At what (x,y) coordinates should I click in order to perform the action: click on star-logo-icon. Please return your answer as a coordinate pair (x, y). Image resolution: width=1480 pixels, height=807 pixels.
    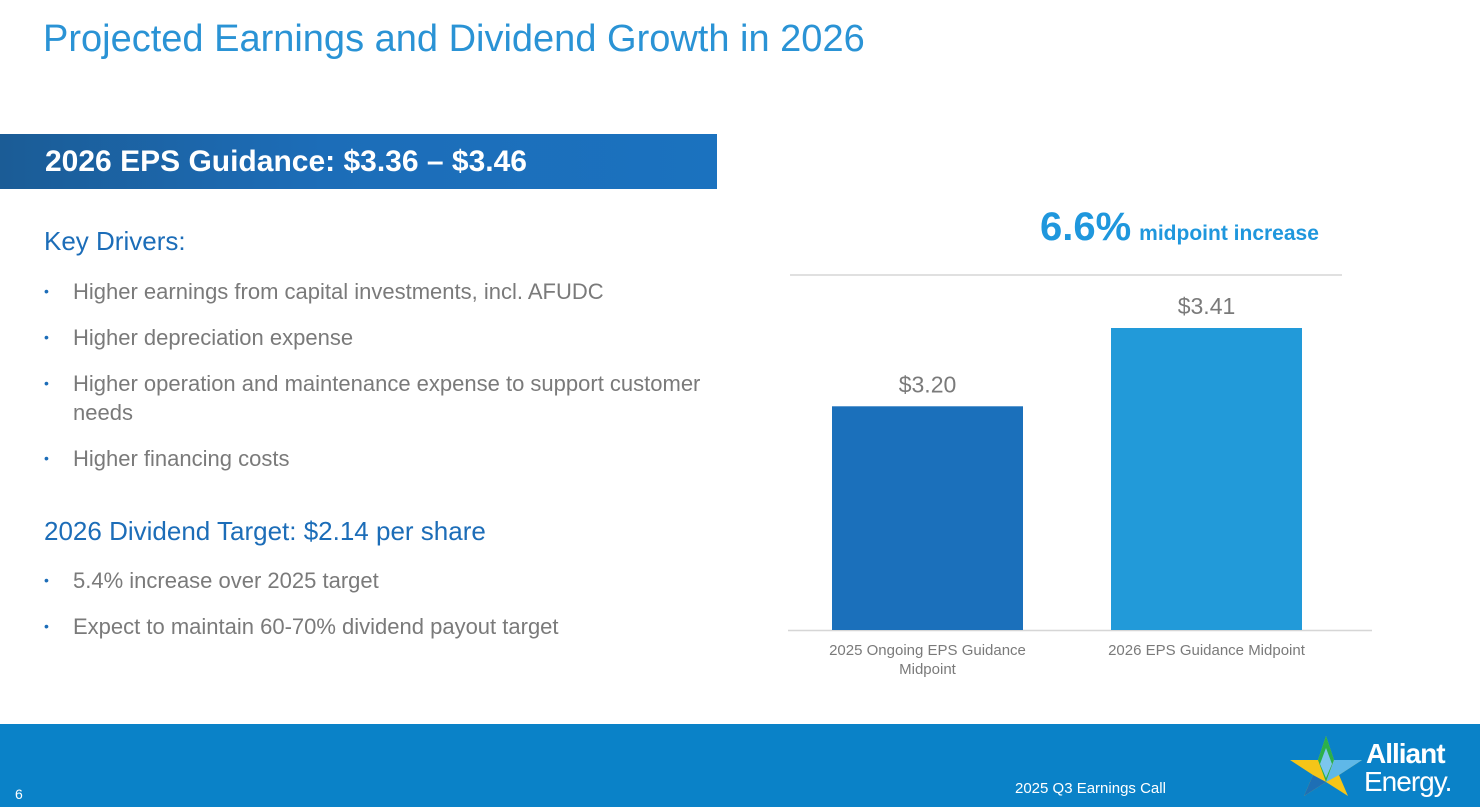
    Looking at the image, I should click on (1326, 766).